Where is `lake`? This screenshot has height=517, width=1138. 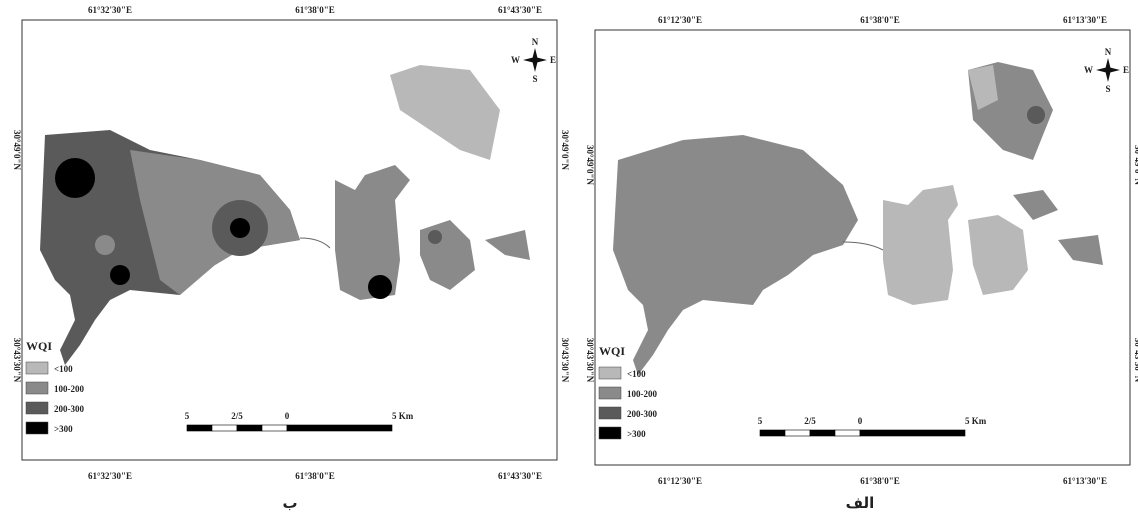
lake is located at coordinates (735, 255).